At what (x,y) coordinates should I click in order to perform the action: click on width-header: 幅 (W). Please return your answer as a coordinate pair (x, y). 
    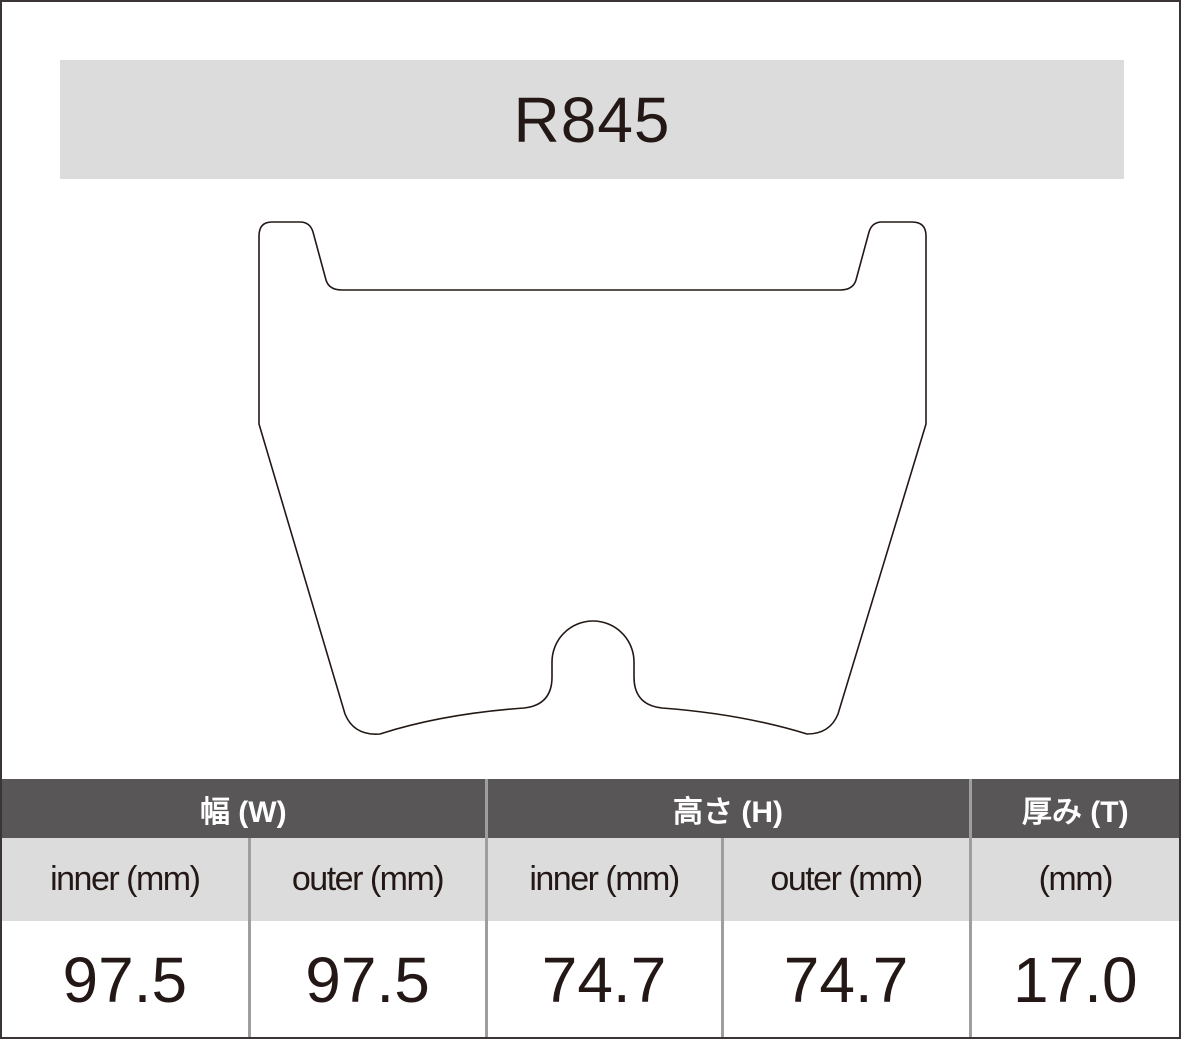
    Looking at the image, I should click on (245, 808).